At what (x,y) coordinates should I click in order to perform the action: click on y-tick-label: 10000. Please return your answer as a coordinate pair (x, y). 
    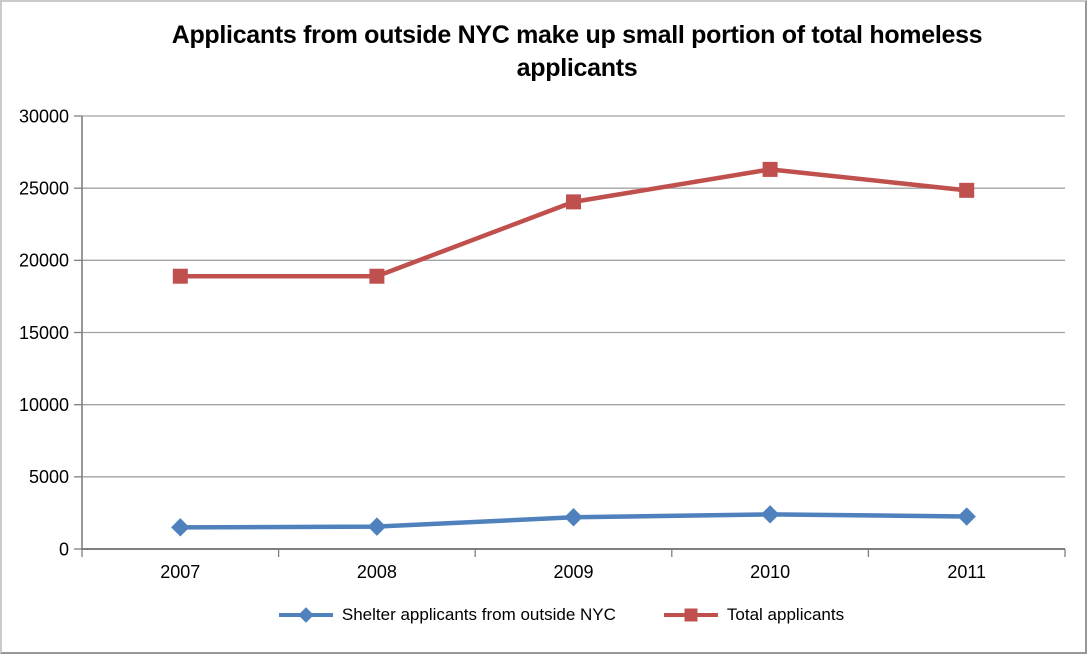
    Looking at the image, I should click on (44, 405).